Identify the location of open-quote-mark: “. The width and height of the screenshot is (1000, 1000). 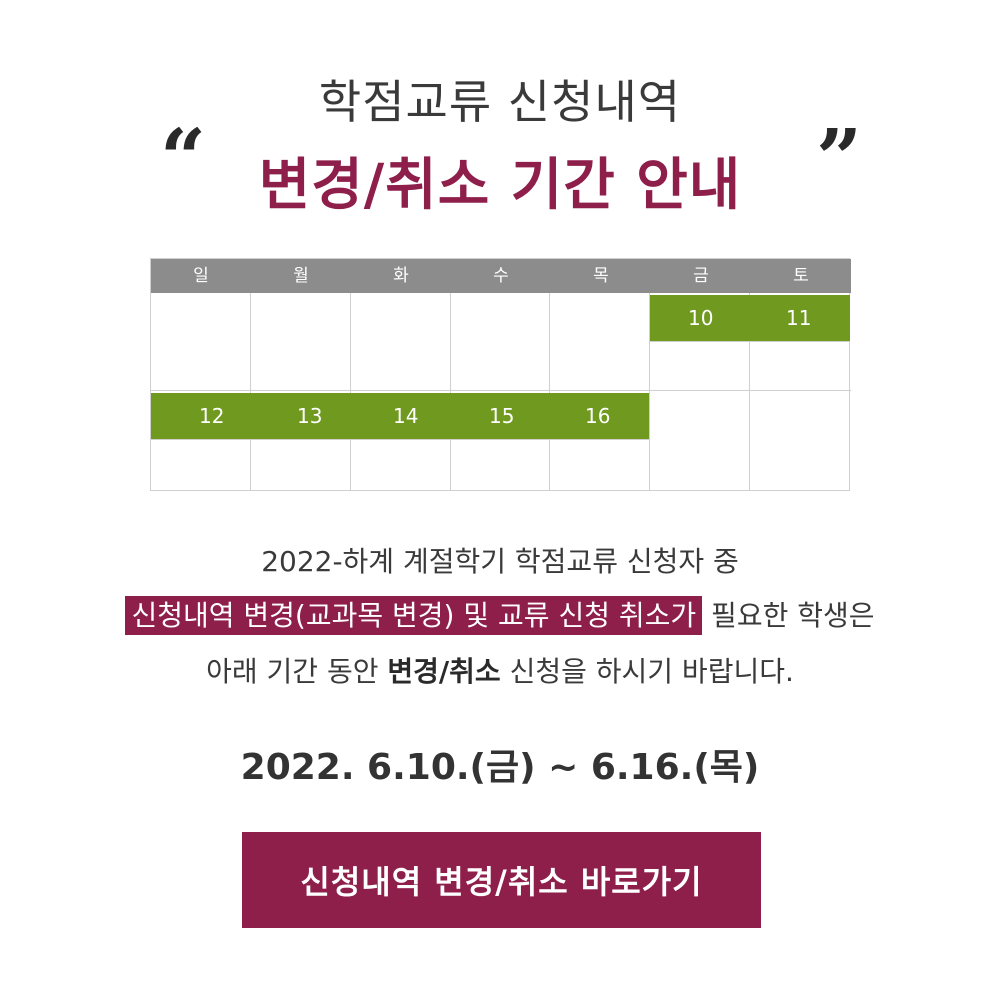
(183, 158).